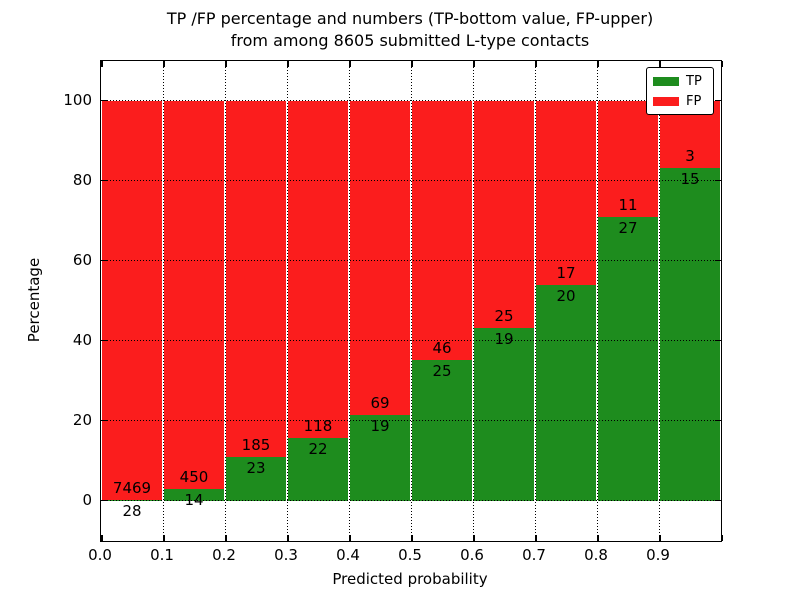  What do you see at coordinates (132, 487) in the screenshot?
I see `fp-count-label: 7469` at bounding box center [132, 487].